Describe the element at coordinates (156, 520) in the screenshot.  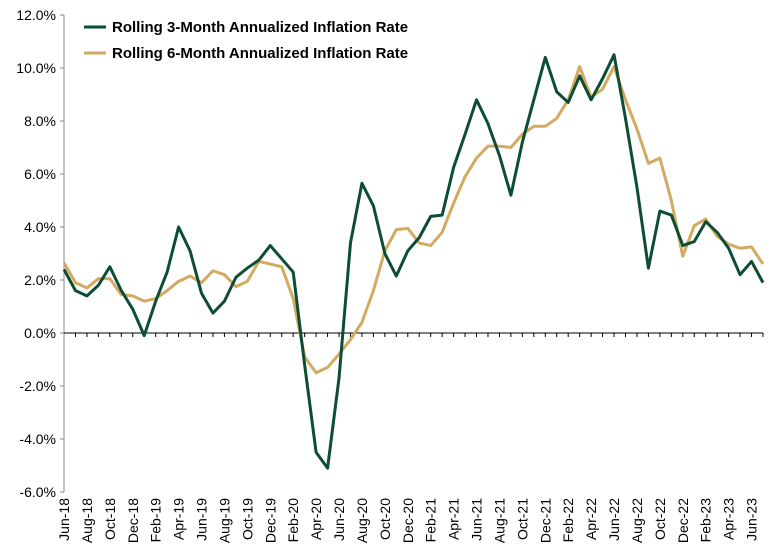
I see `x-tick-label: Feb-19` at that location.